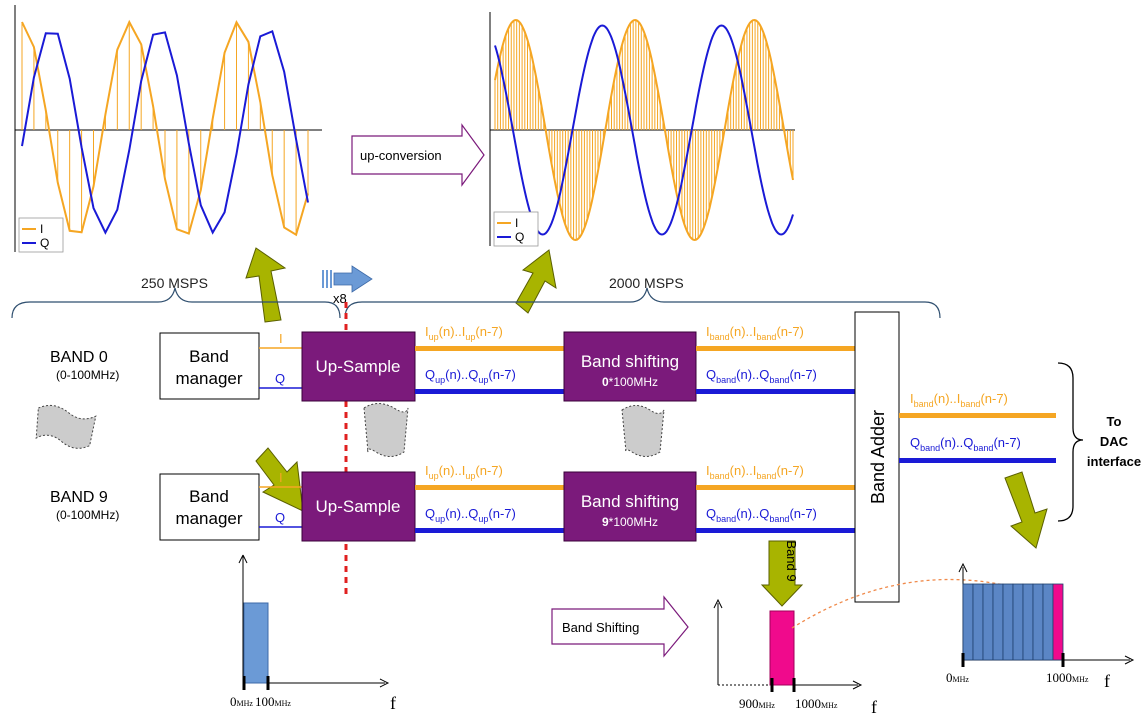 The width and height of the screenshot is (1147, 722). Describe the element at coordinates (489, 487) in the screenshot. I see `band9-i-up-bus` at that location.